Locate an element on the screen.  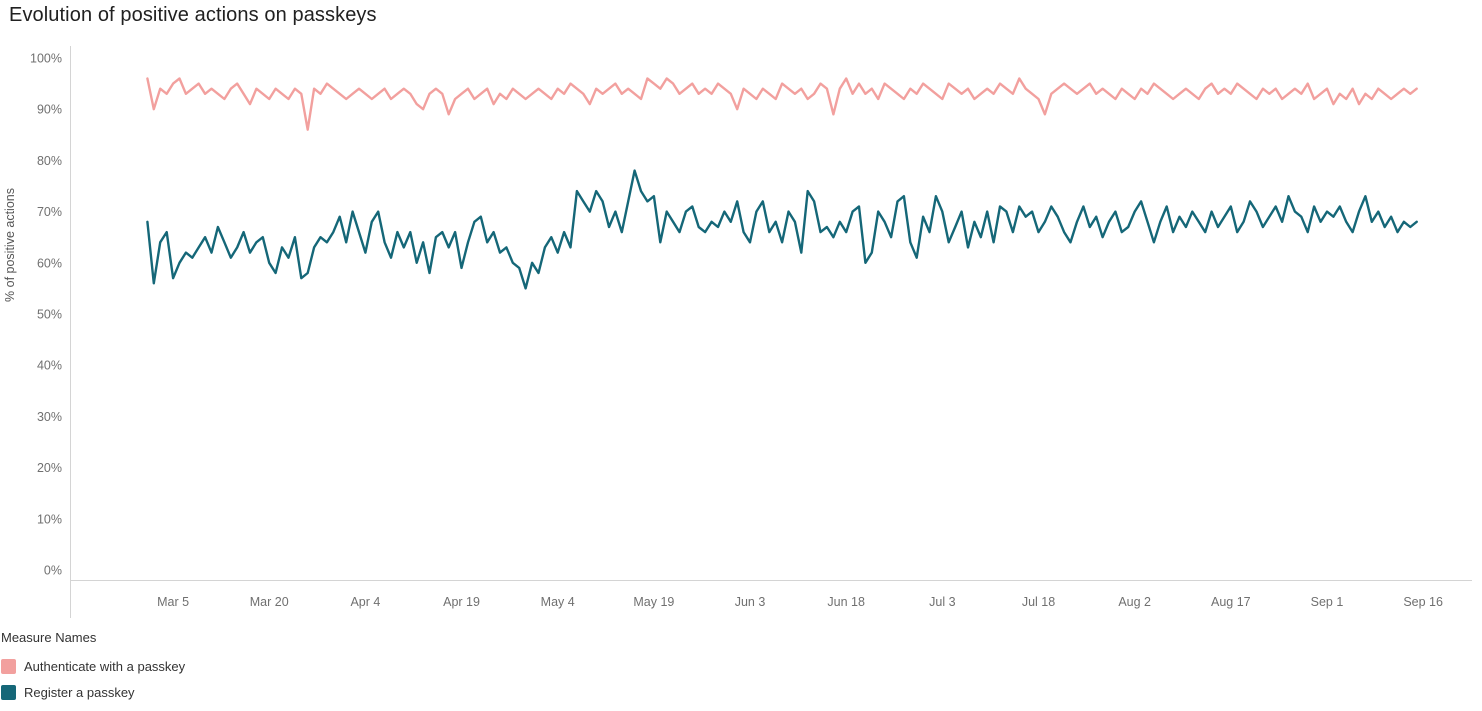
legend-swatch-authenticate is located at coordinates (8, 666).